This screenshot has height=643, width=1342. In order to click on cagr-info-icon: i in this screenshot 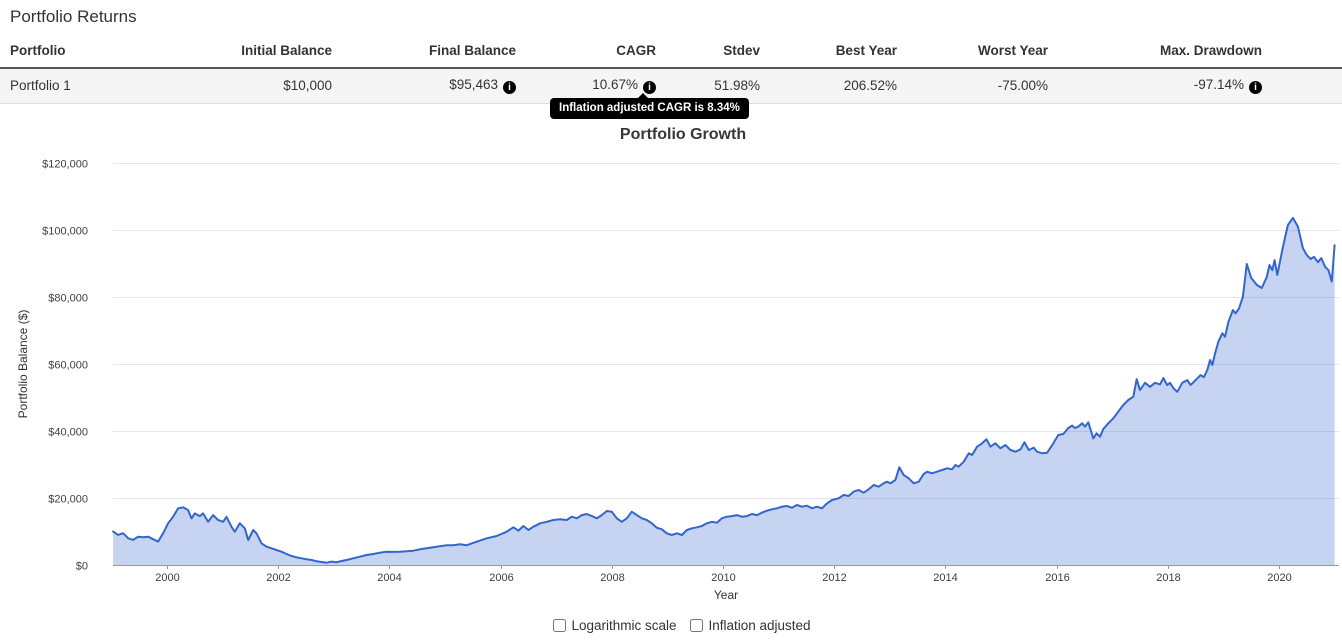, I will do `click(649, 87)`.